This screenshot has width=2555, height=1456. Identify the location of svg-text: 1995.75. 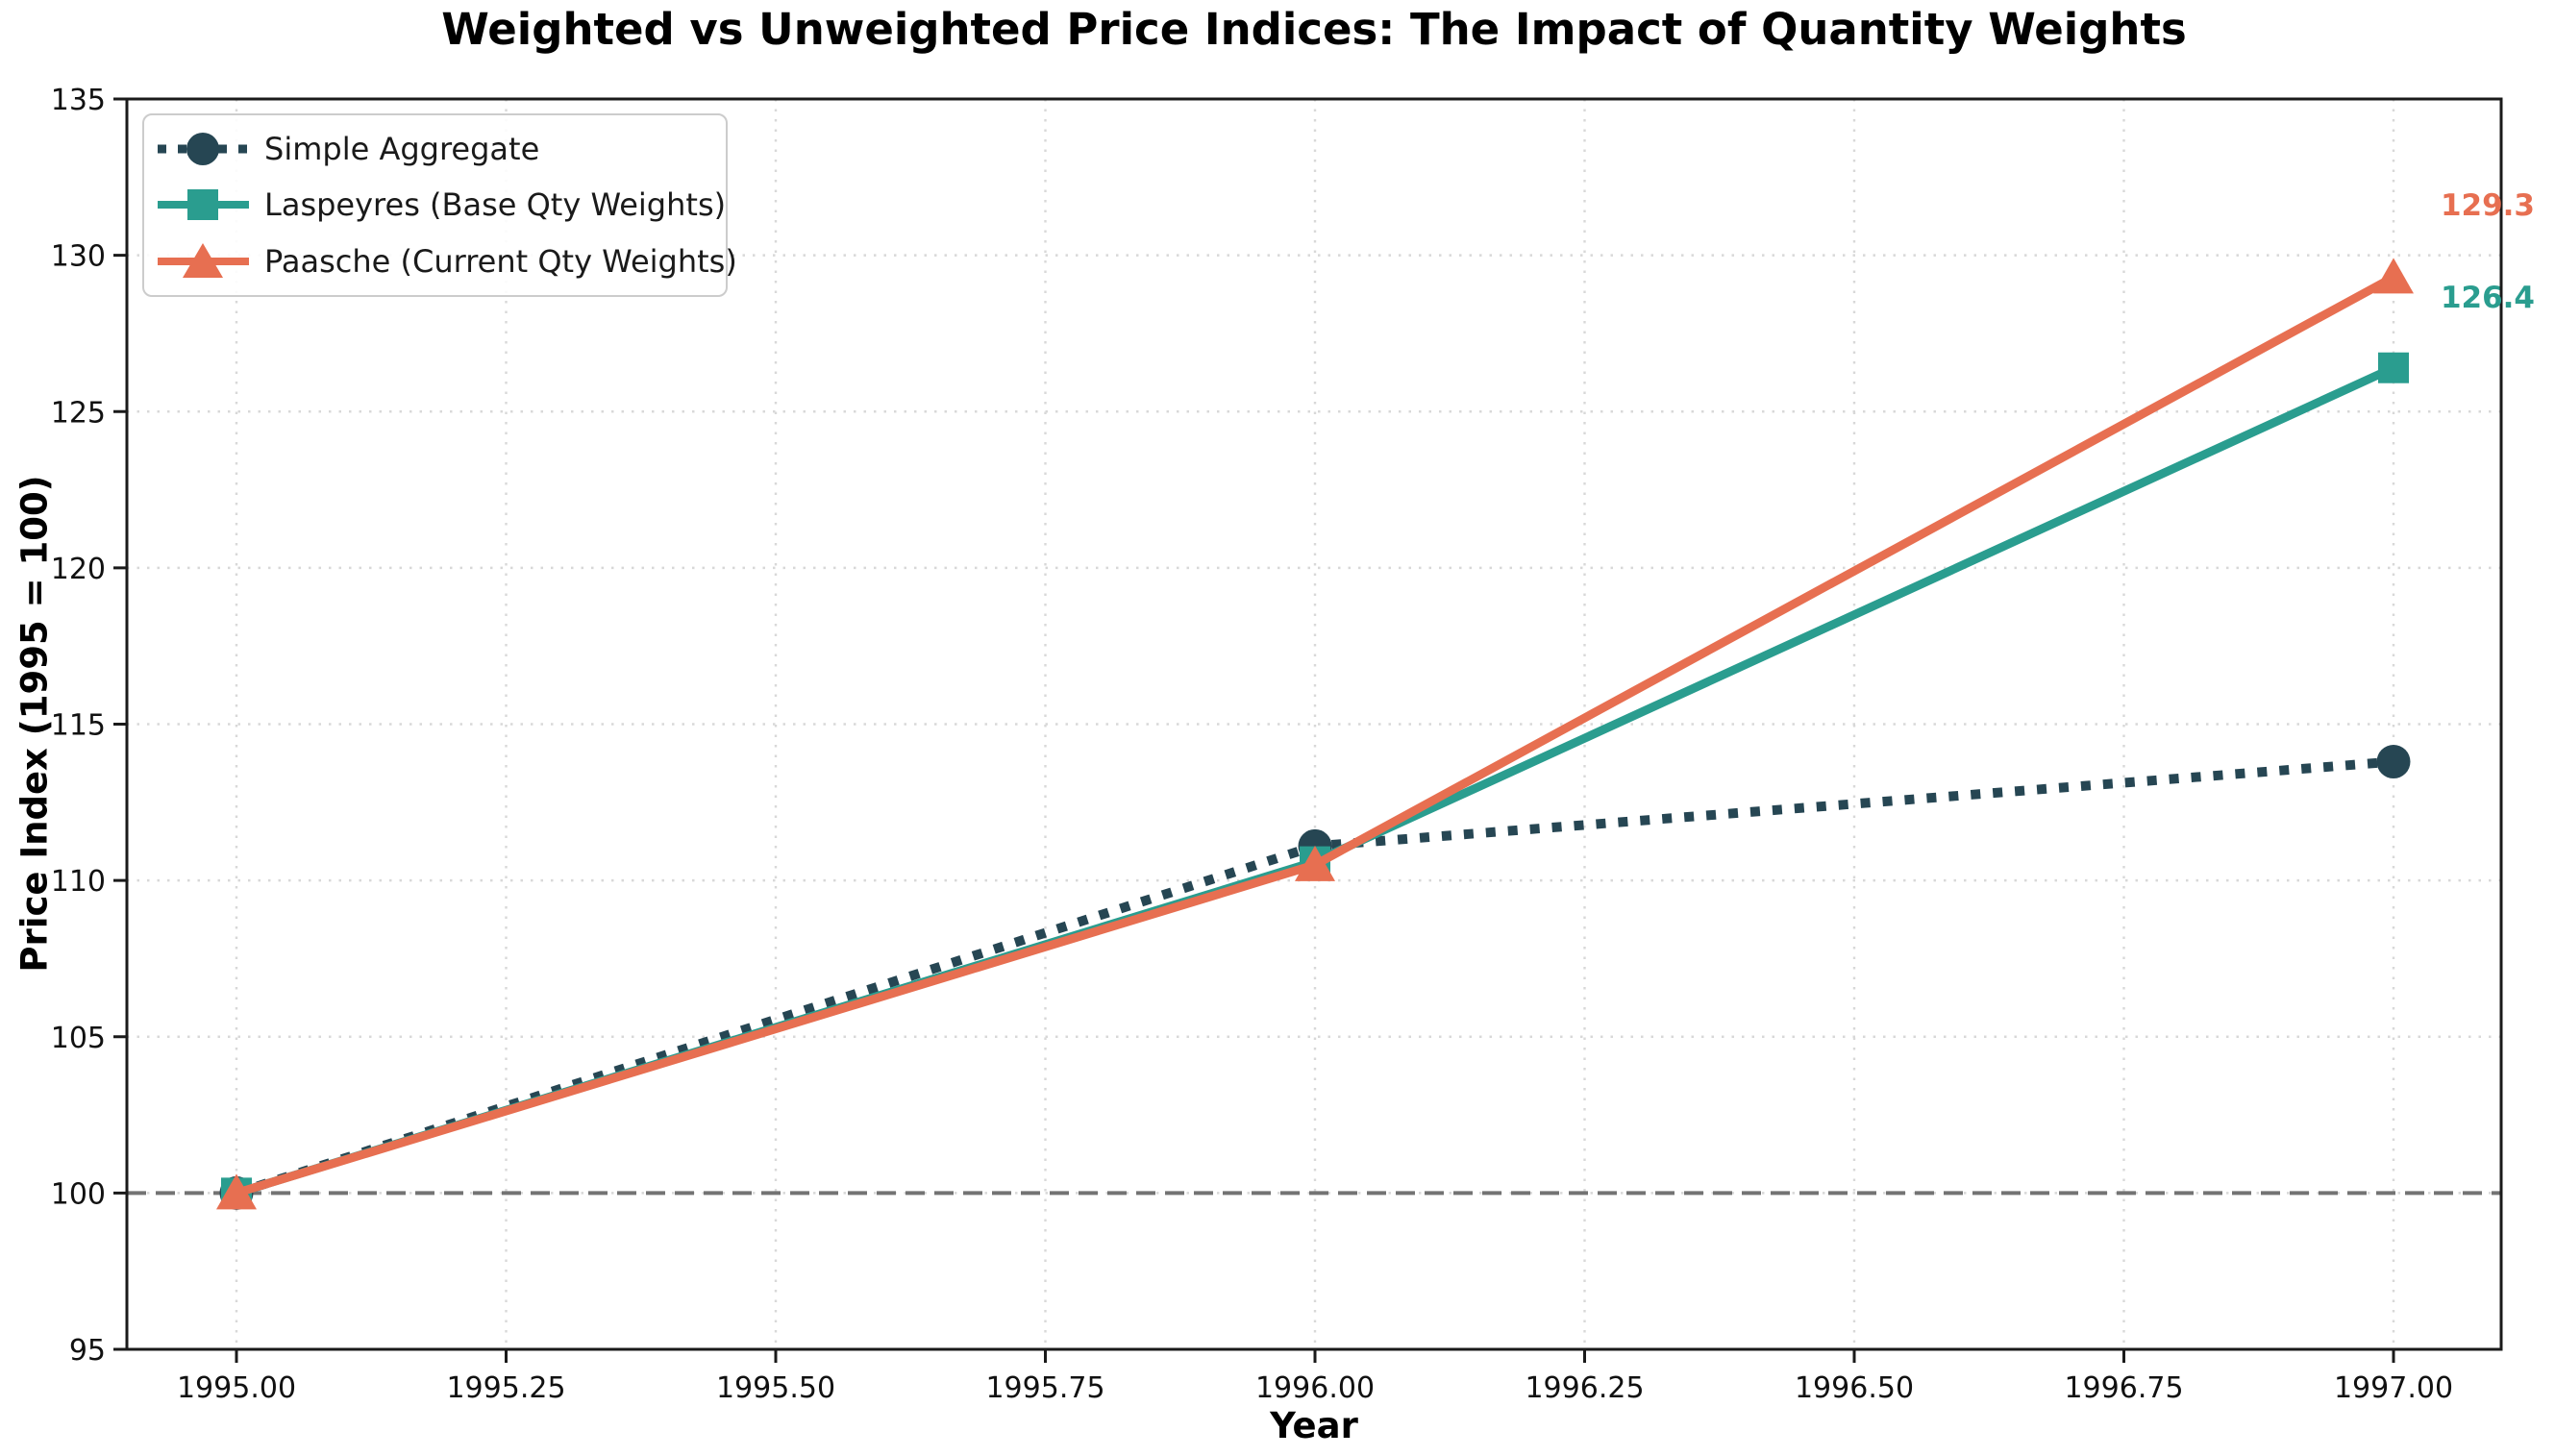
(1044, 1388).